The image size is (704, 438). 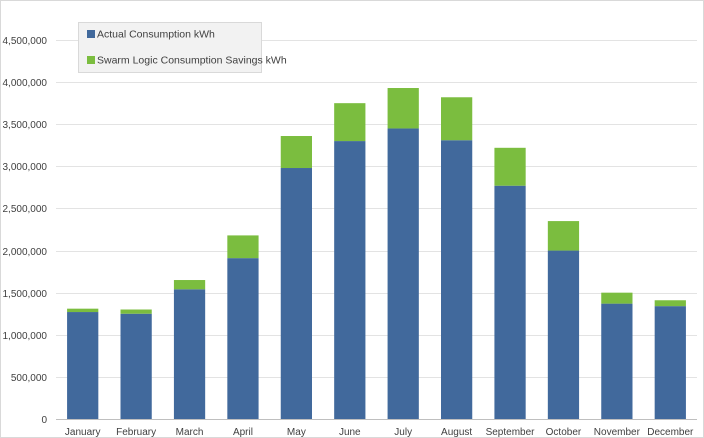 I want to click on bar-savings-august, so click(x=457, y=119).